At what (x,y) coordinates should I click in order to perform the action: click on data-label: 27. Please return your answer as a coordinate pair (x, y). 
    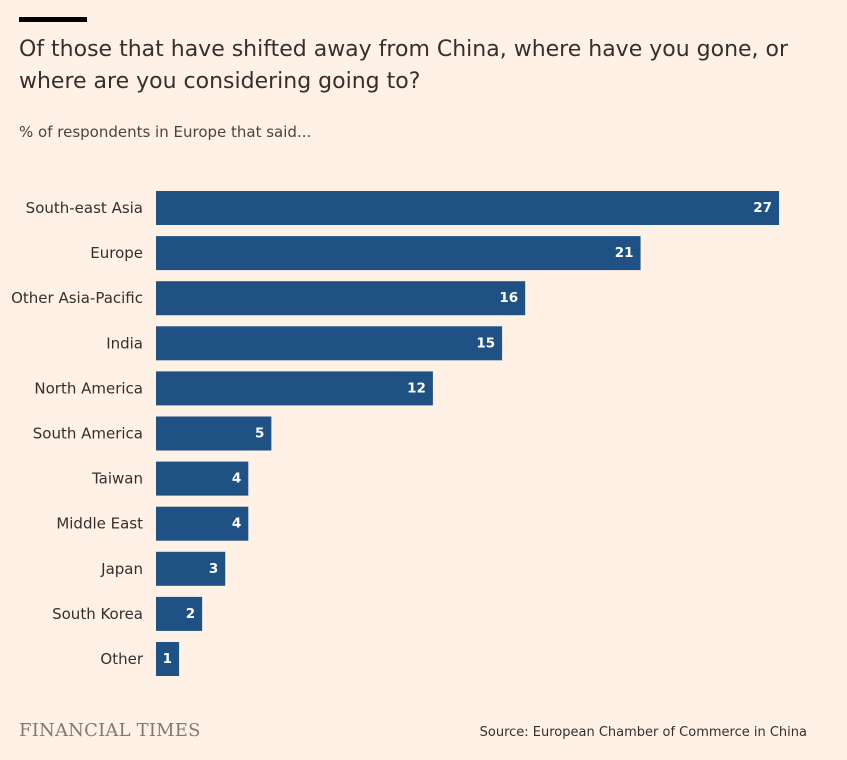
    Looking at the image, I should click on (762, 208).